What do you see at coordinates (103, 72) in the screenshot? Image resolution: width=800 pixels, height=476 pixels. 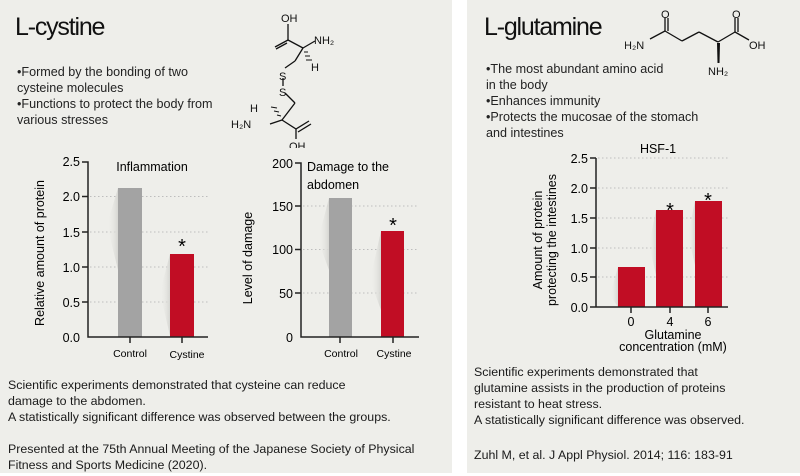 I see `bullet-line: •Formed by the bonding of two` at bounding box center [103, 72].